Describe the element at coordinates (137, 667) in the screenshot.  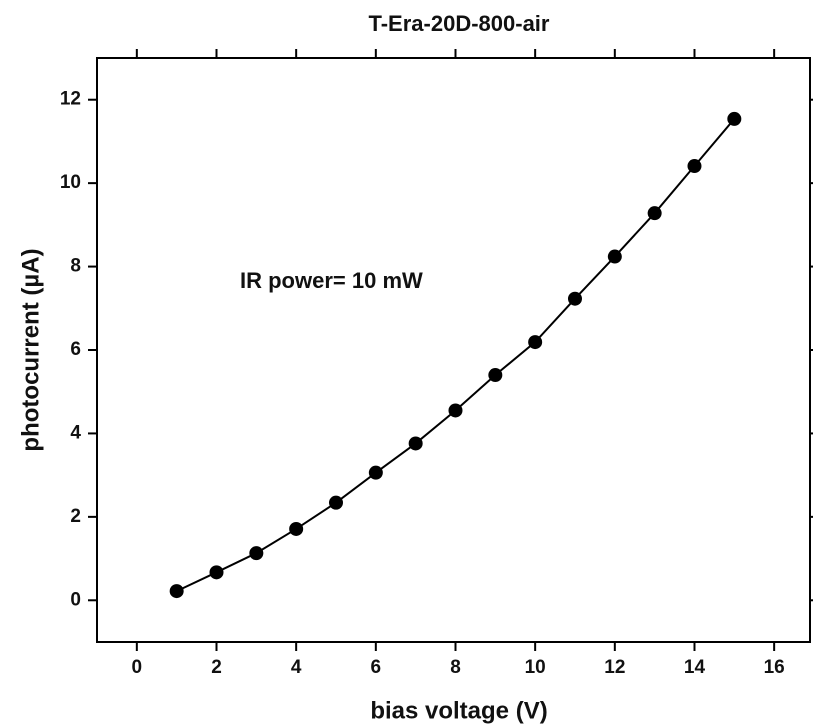
I see `x-tick-label: 0` at that location.